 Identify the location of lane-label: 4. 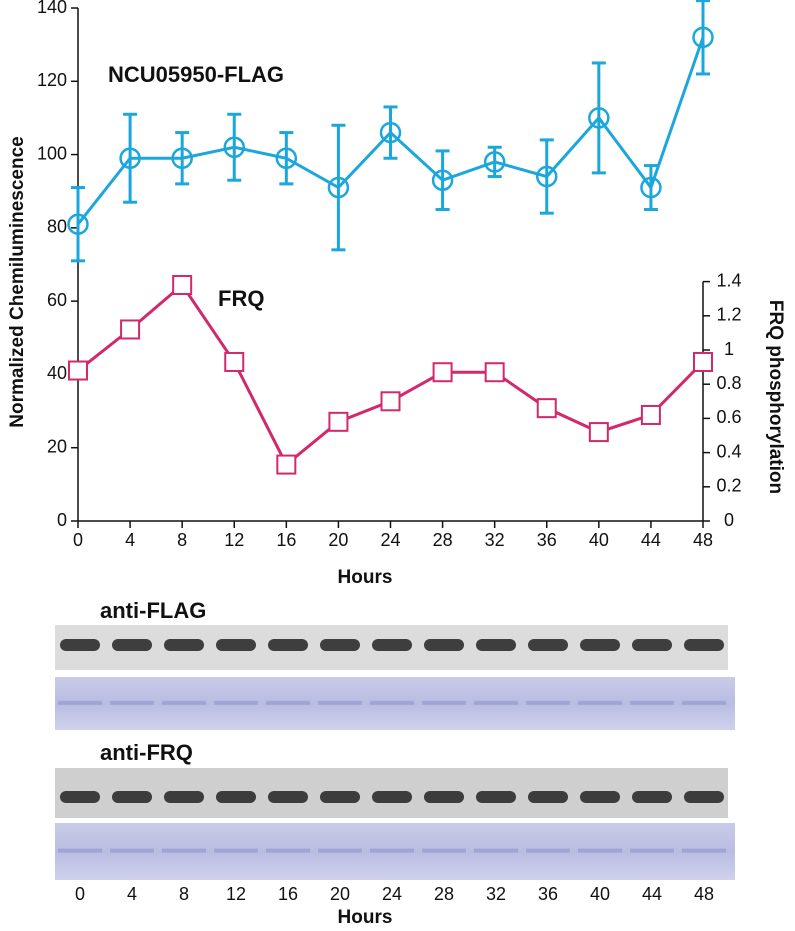
(132, 894).